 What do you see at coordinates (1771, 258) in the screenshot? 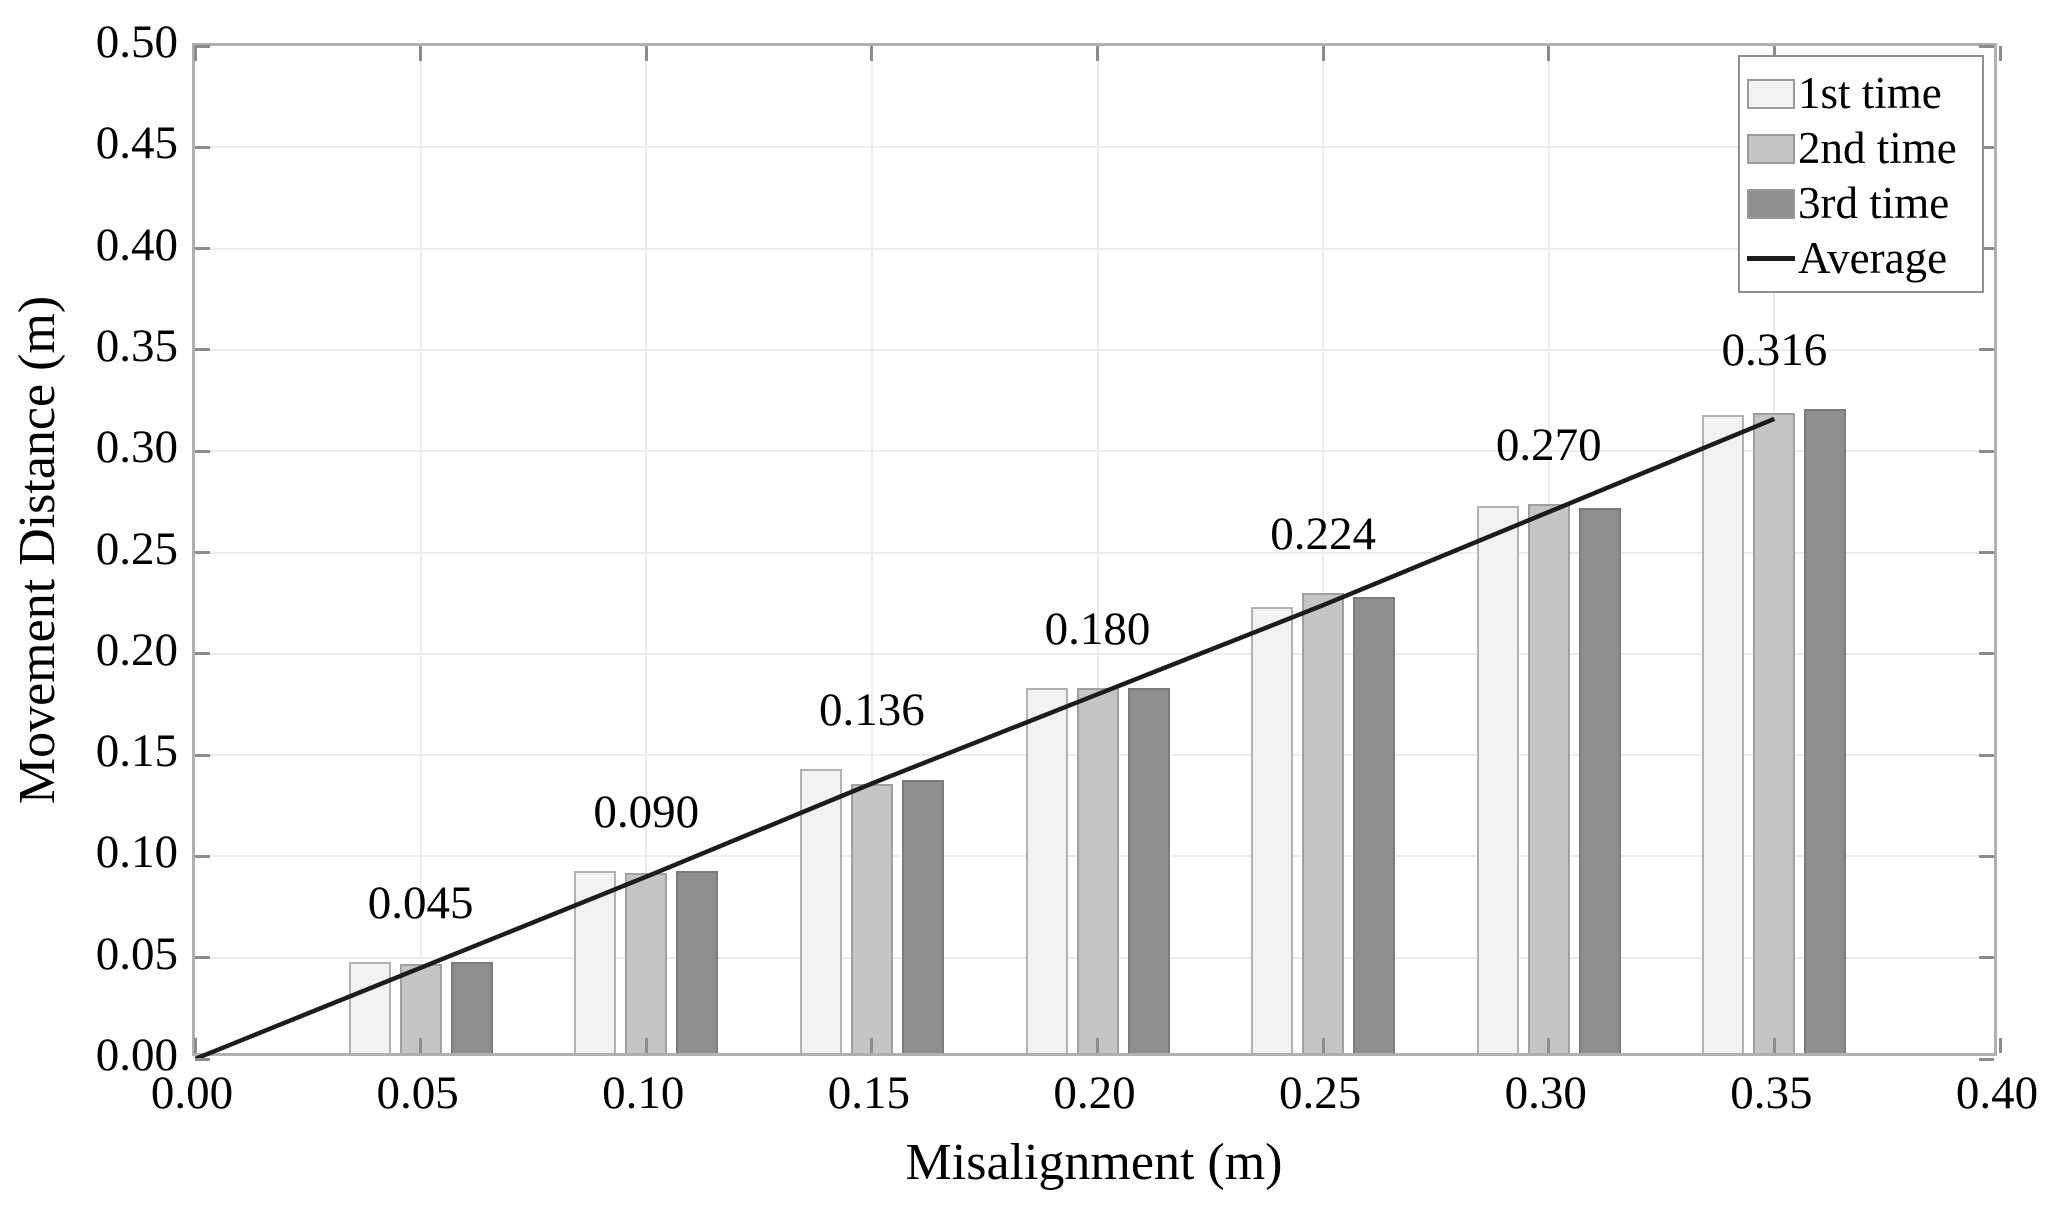
I see `legend-line-icon` at bounding box center [1771, 258].